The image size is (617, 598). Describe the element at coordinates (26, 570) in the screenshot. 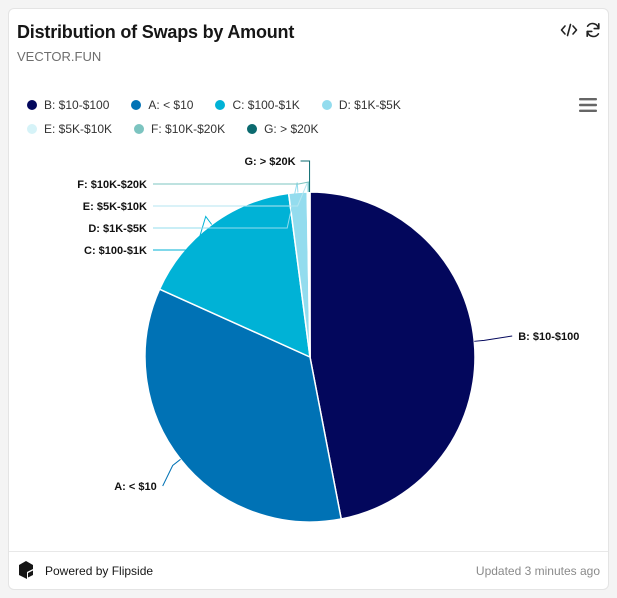

I see `flipside-logo-icon` at that location.